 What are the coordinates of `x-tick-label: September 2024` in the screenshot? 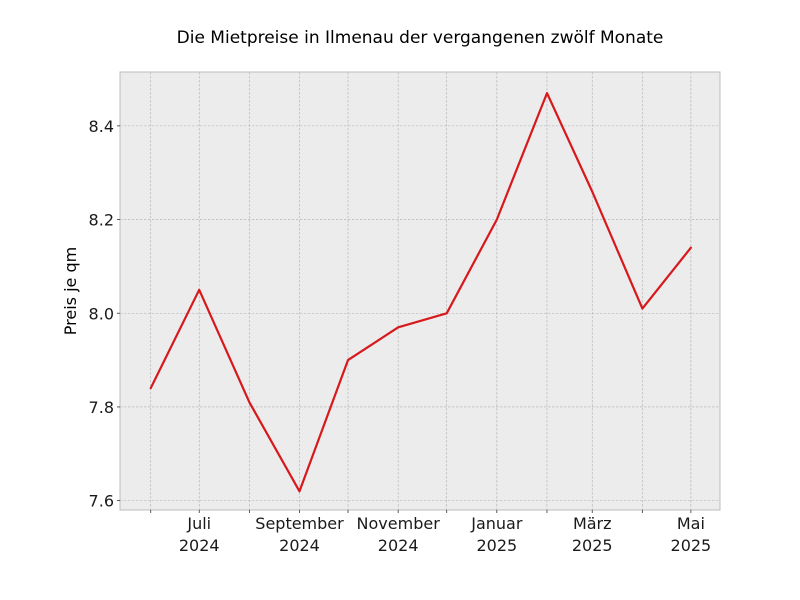 It's located at (299, 534).